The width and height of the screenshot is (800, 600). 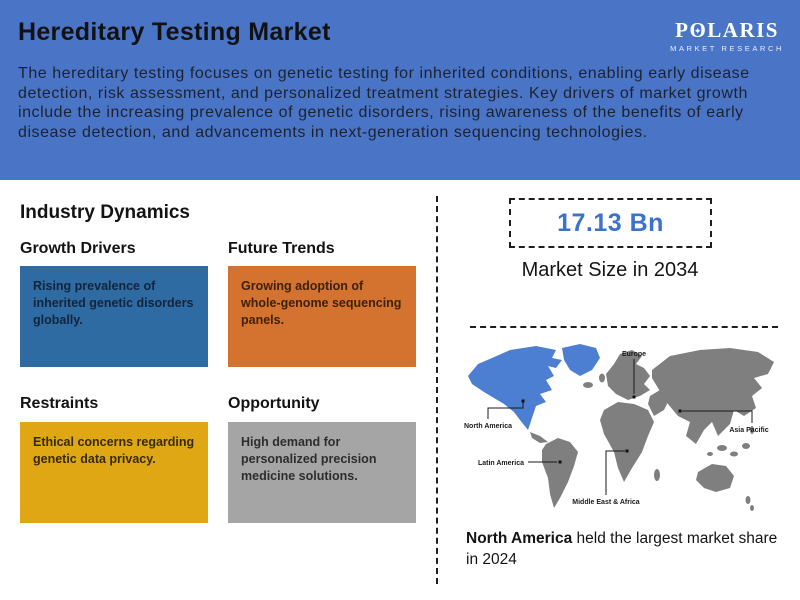 What do you see at coordinates (105, 212) in the screenshot?
I see `industry-dynamics-heading: Industry Dynamics` at bounding box center [105, 212].